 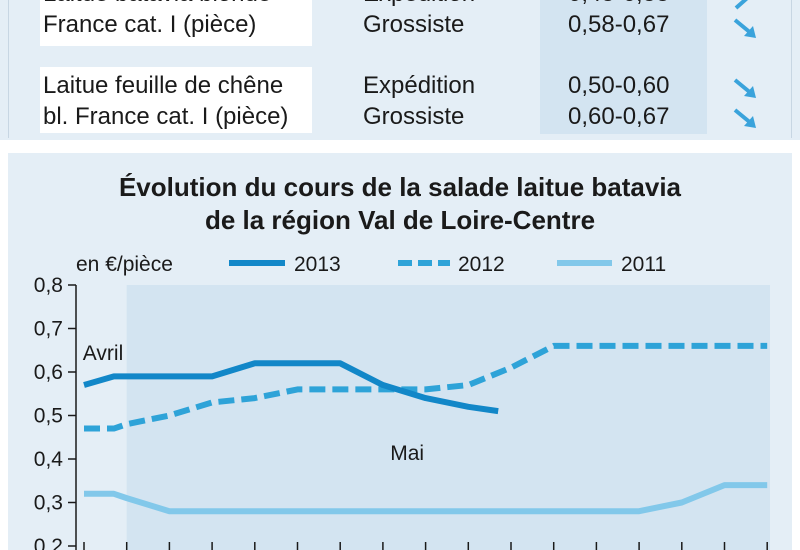 What do you see at coordinates (623, 67) in the screenshot?
I see `price-column` at bounding box center [623, 67].